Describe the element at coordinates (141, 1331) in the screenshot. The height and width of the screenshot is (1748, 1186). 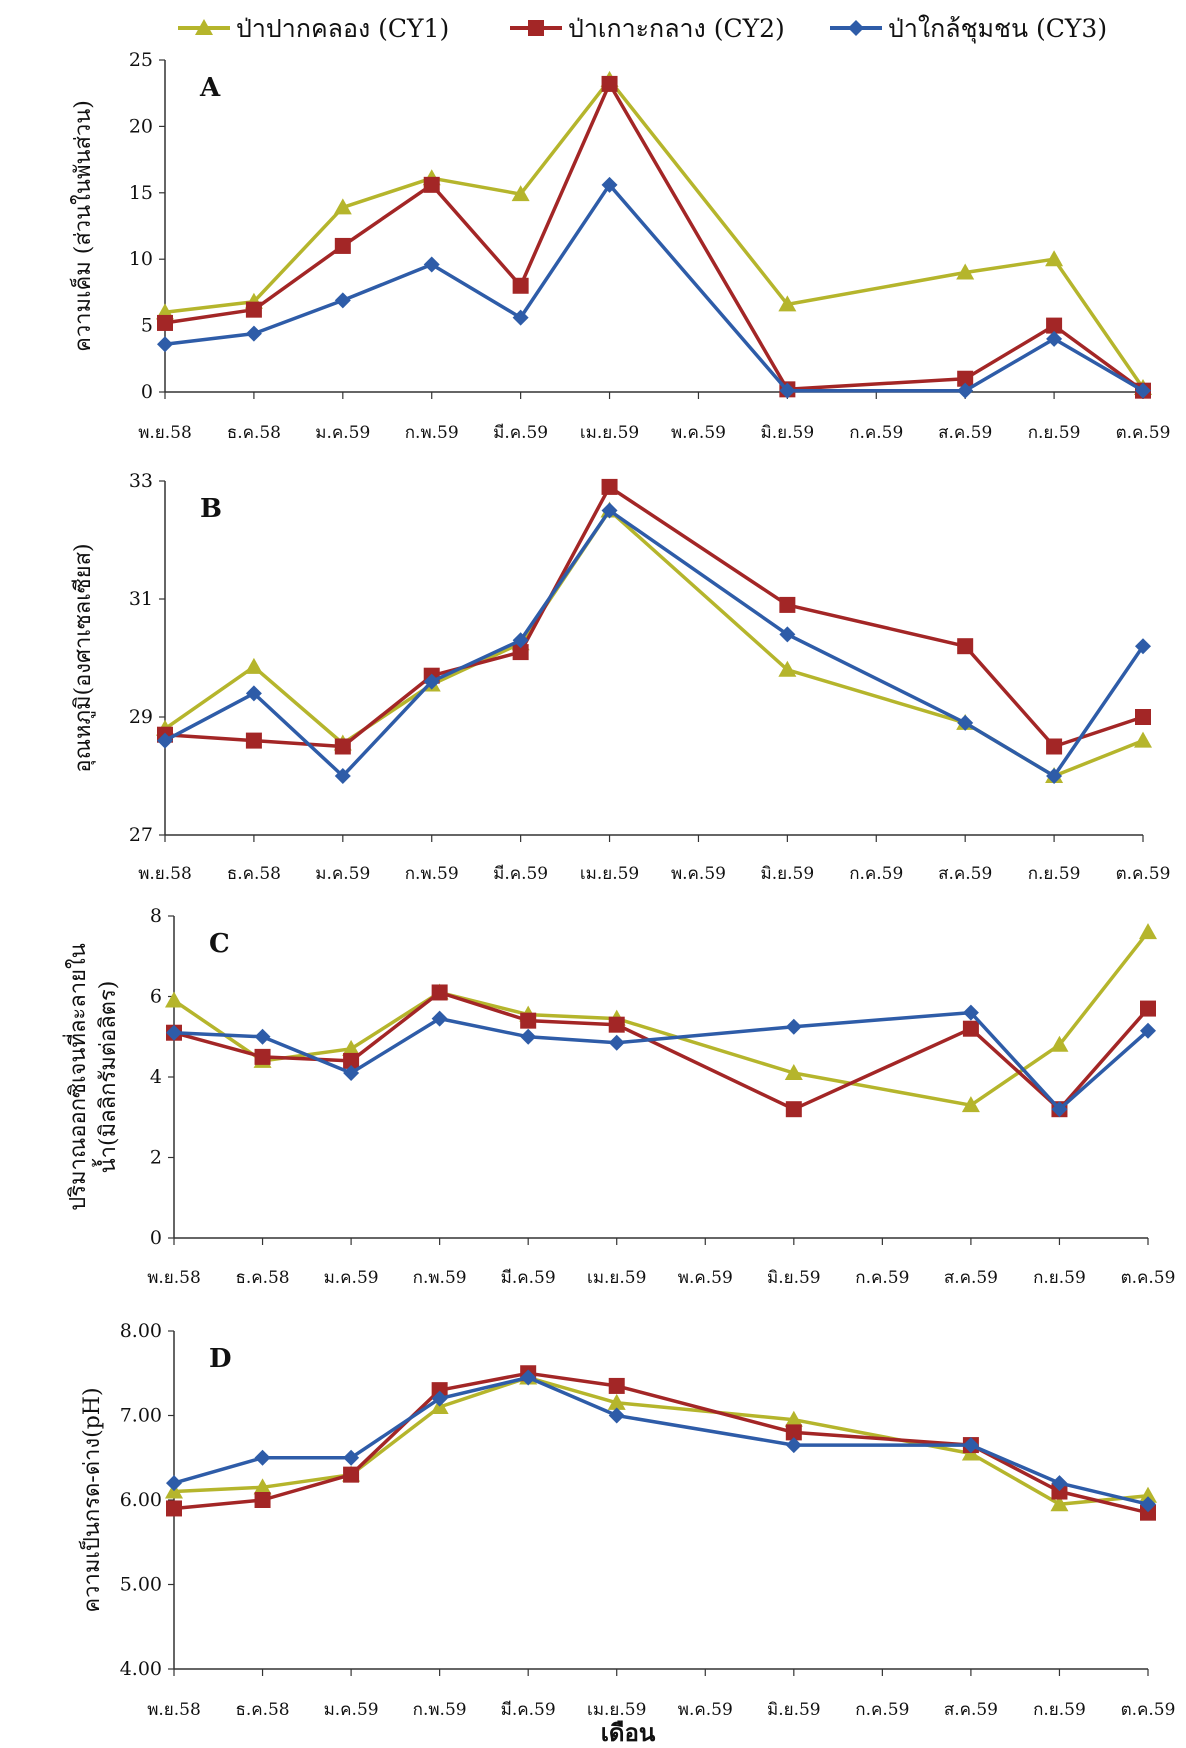
I see `y-tick-label: 8.00` at that location.